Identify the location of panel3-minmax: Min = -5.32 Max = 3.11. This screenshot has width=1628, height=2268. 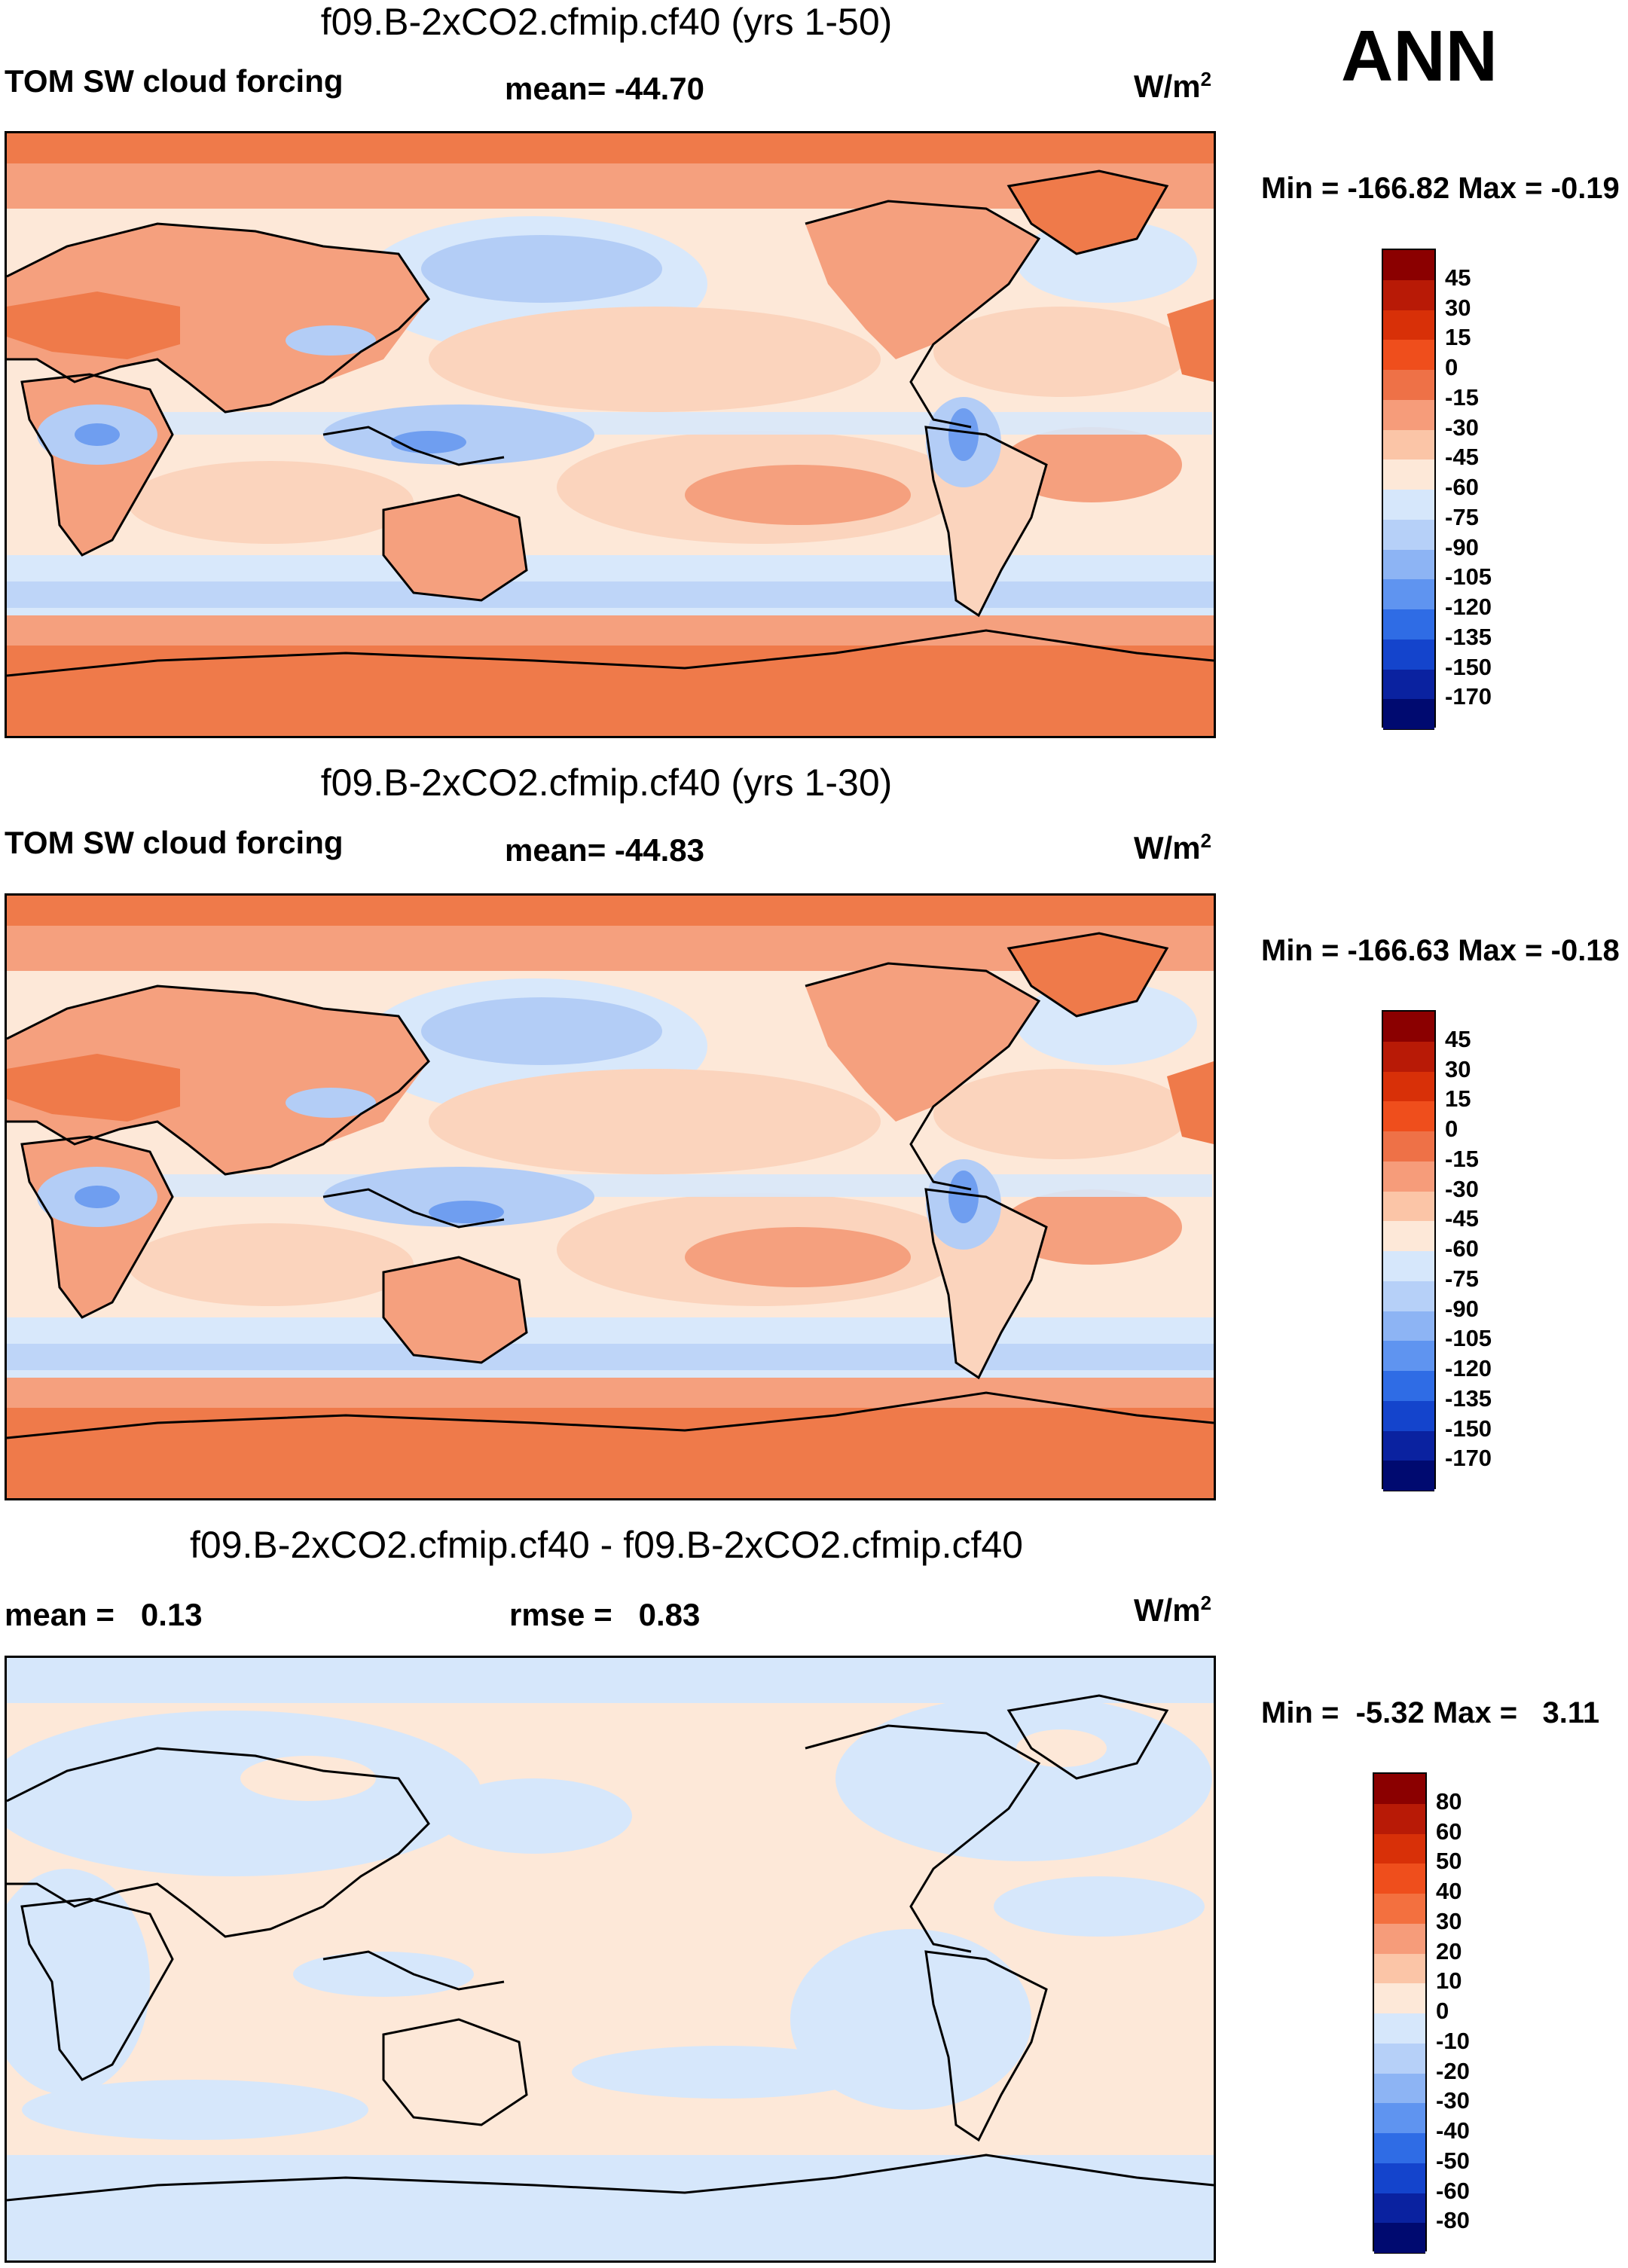
(1430, 1712).